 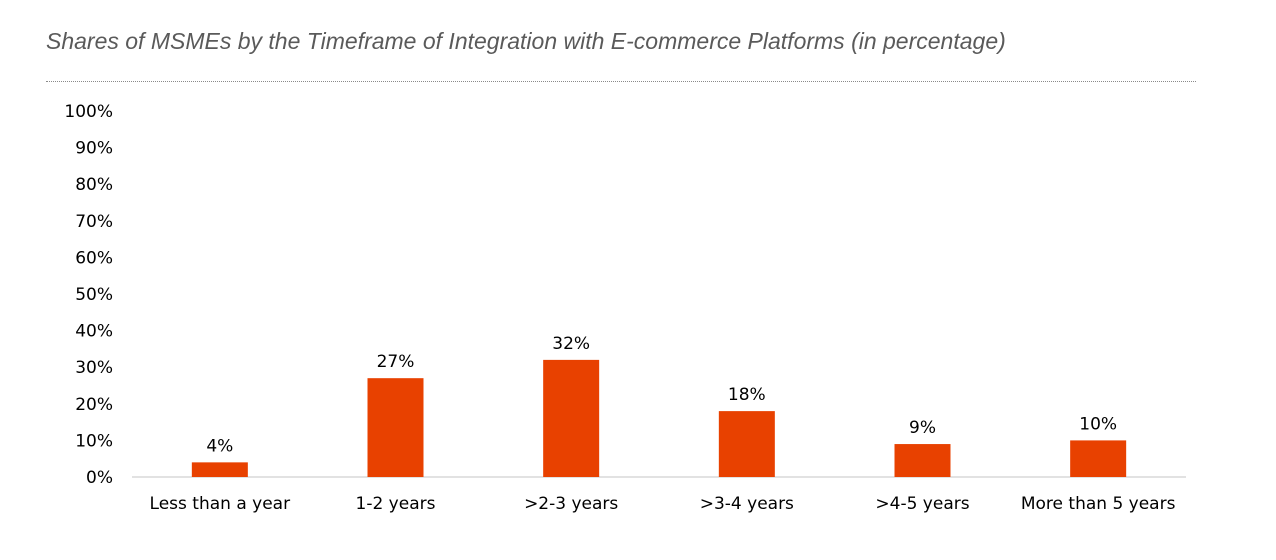 What do you see at coordinates (99, 478) in the screenshot?
I see `y-tick-label: 0%` at bounding box center [99, 478].